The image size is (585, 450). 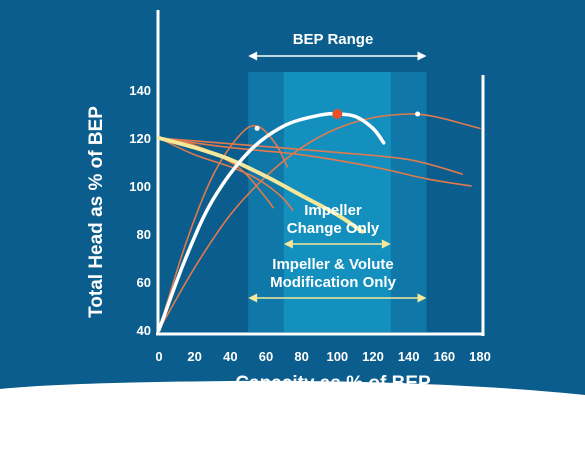 What do you see at coordinates (194, 356) in the screenshot?
I see `x-tick-label: 20` at bounding box center [194, 356].